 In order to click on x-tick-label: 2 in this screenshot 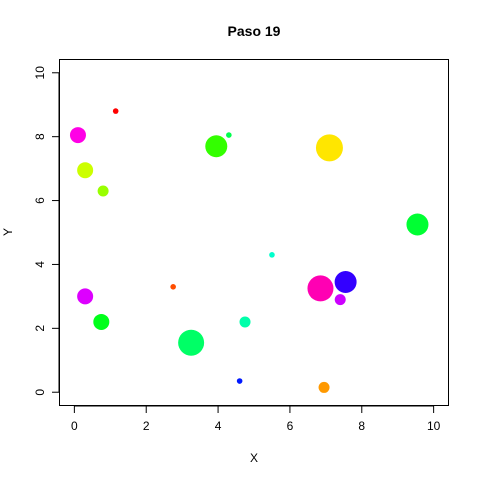, I will do `click(146, 426)`.